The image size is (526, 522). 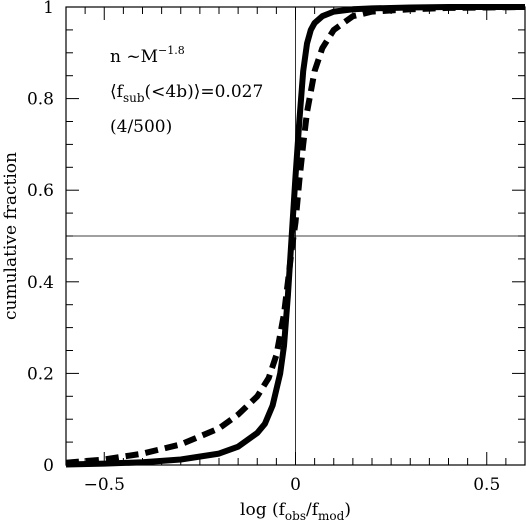 What do you see at coordinates (313, 510) in the screenshot?
I see `x-label-mid: /f` at bounding box center [313, 510].